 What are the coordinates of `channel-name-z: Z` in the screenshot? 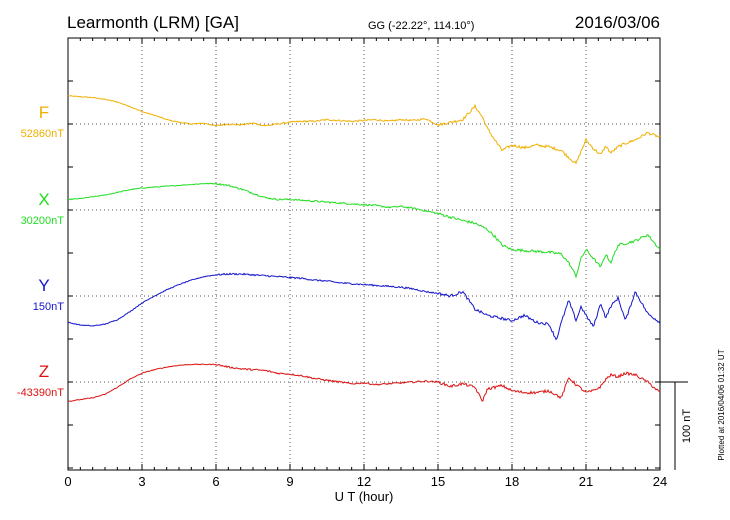 It's located at (44, 371).